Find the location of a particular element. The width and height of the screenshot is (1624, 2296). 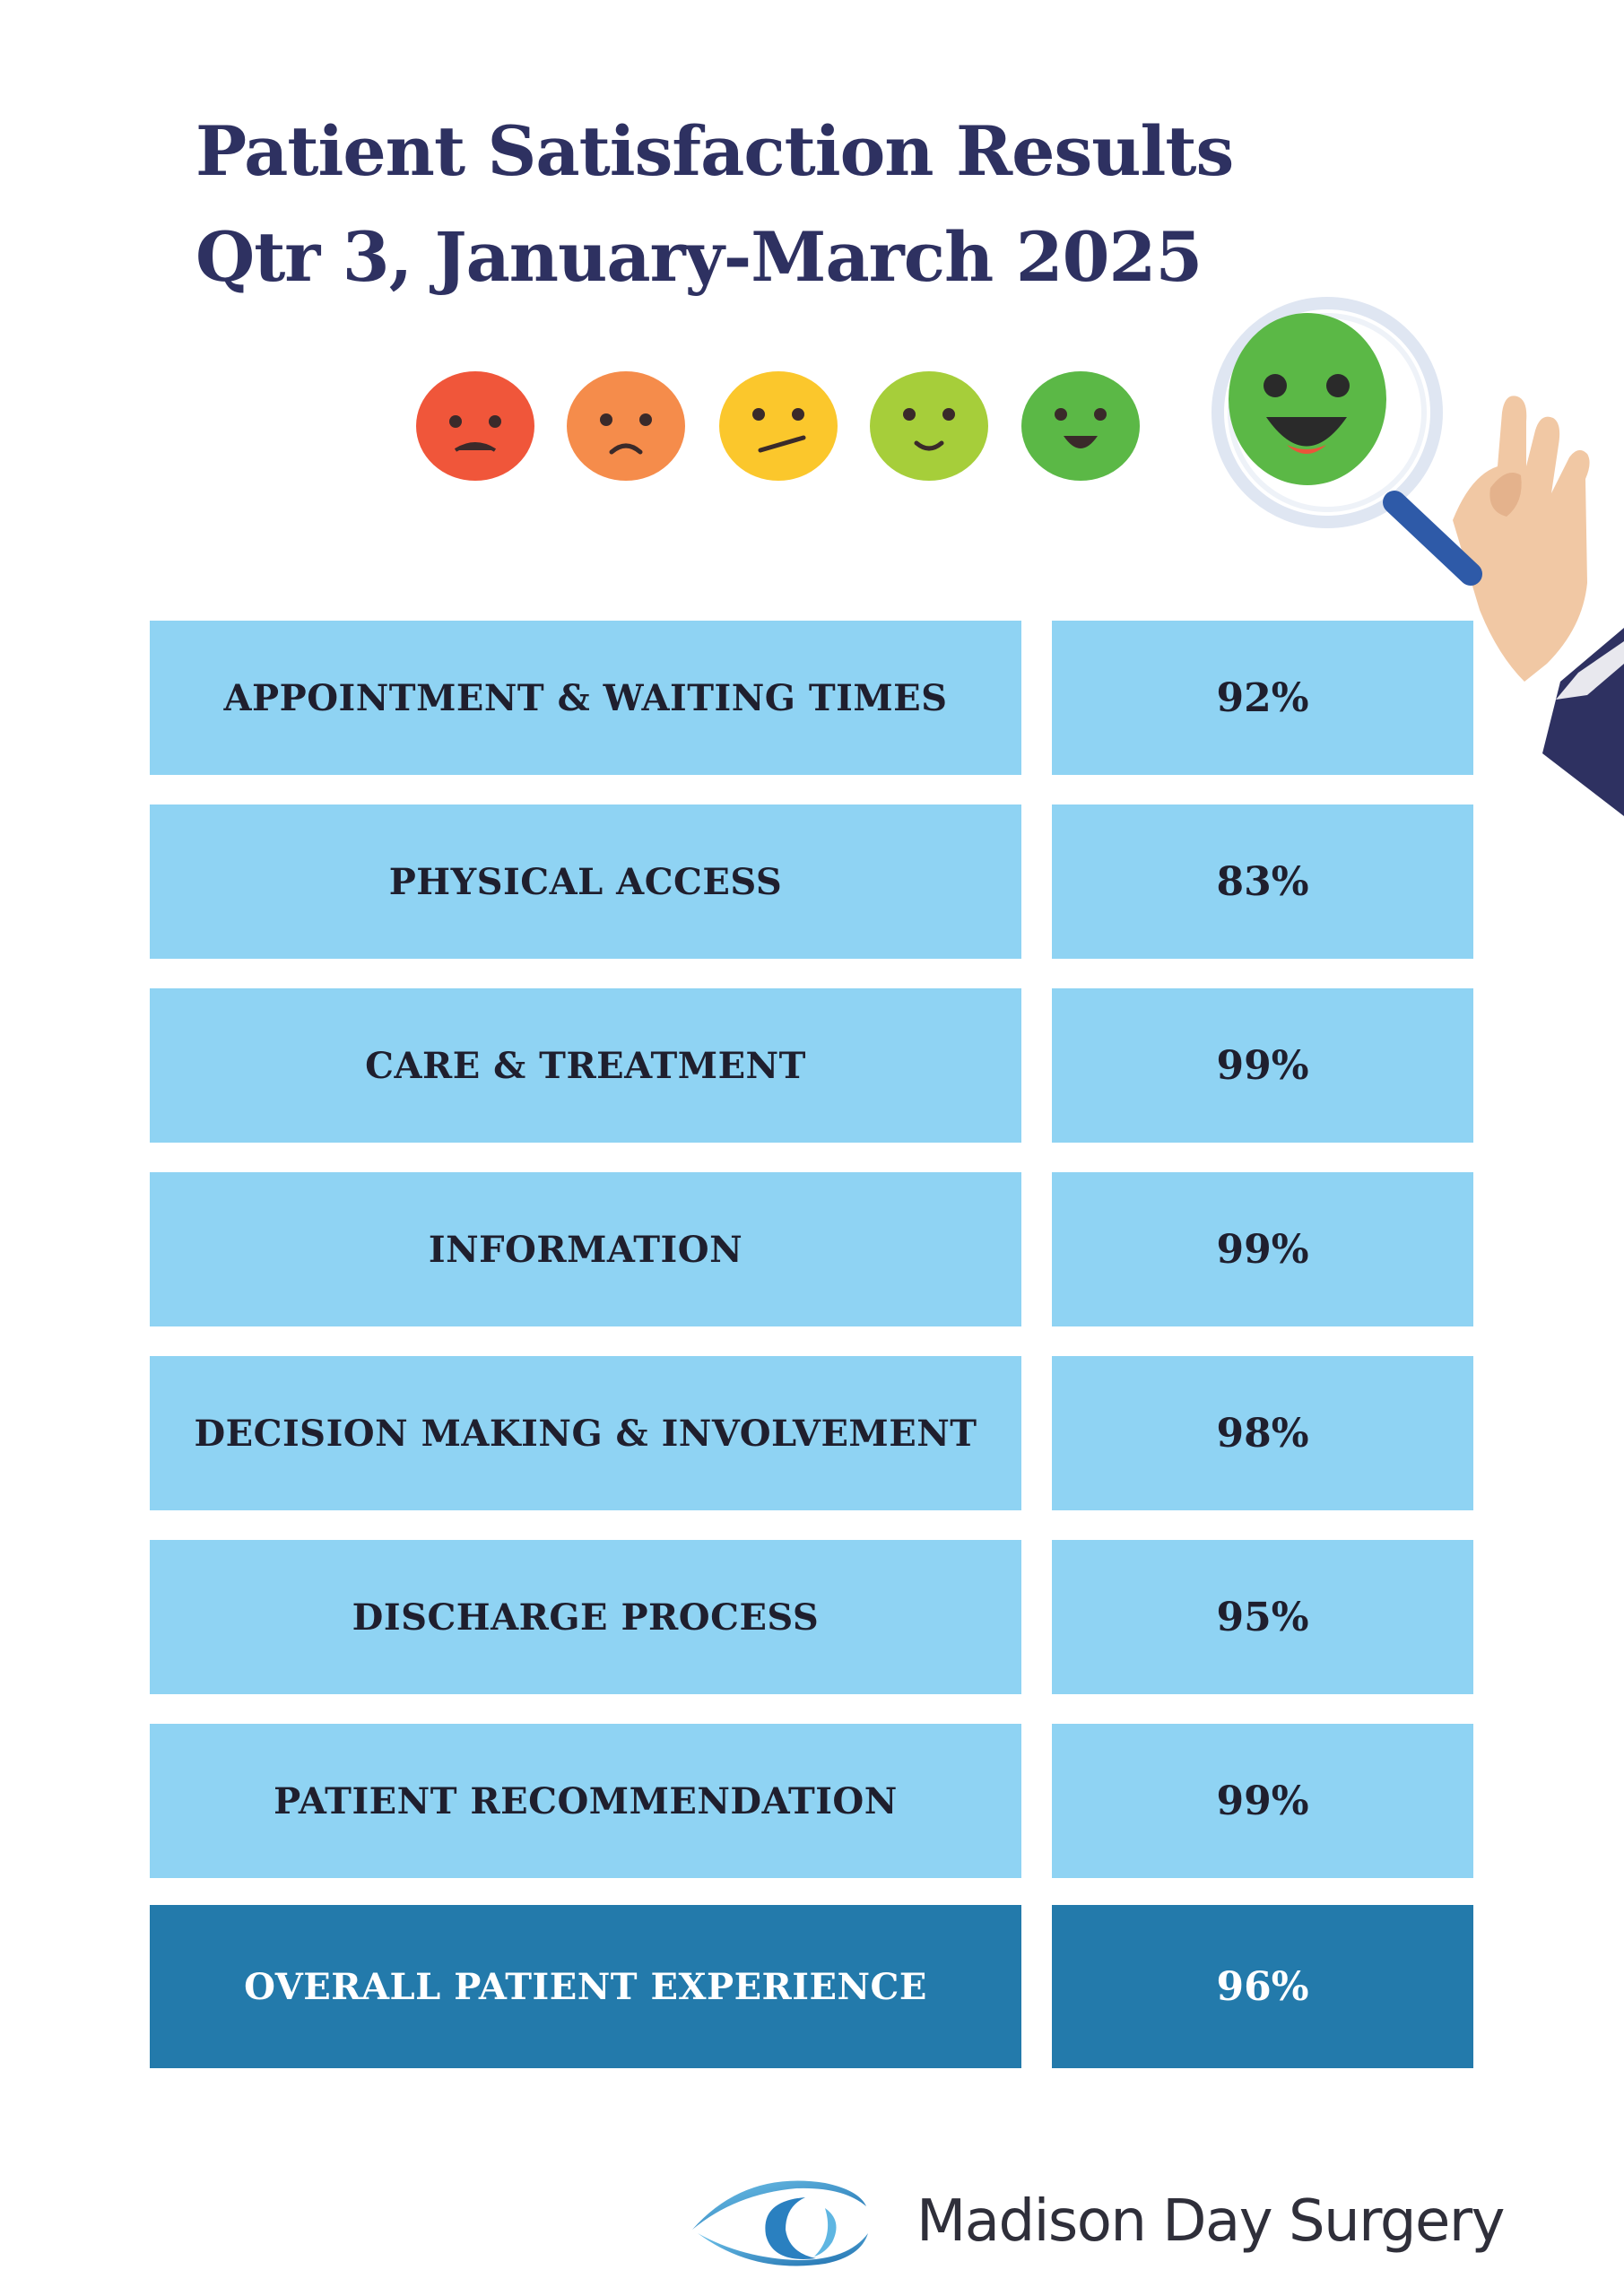

happy-face-icon is located at coordinates (1080, 426).